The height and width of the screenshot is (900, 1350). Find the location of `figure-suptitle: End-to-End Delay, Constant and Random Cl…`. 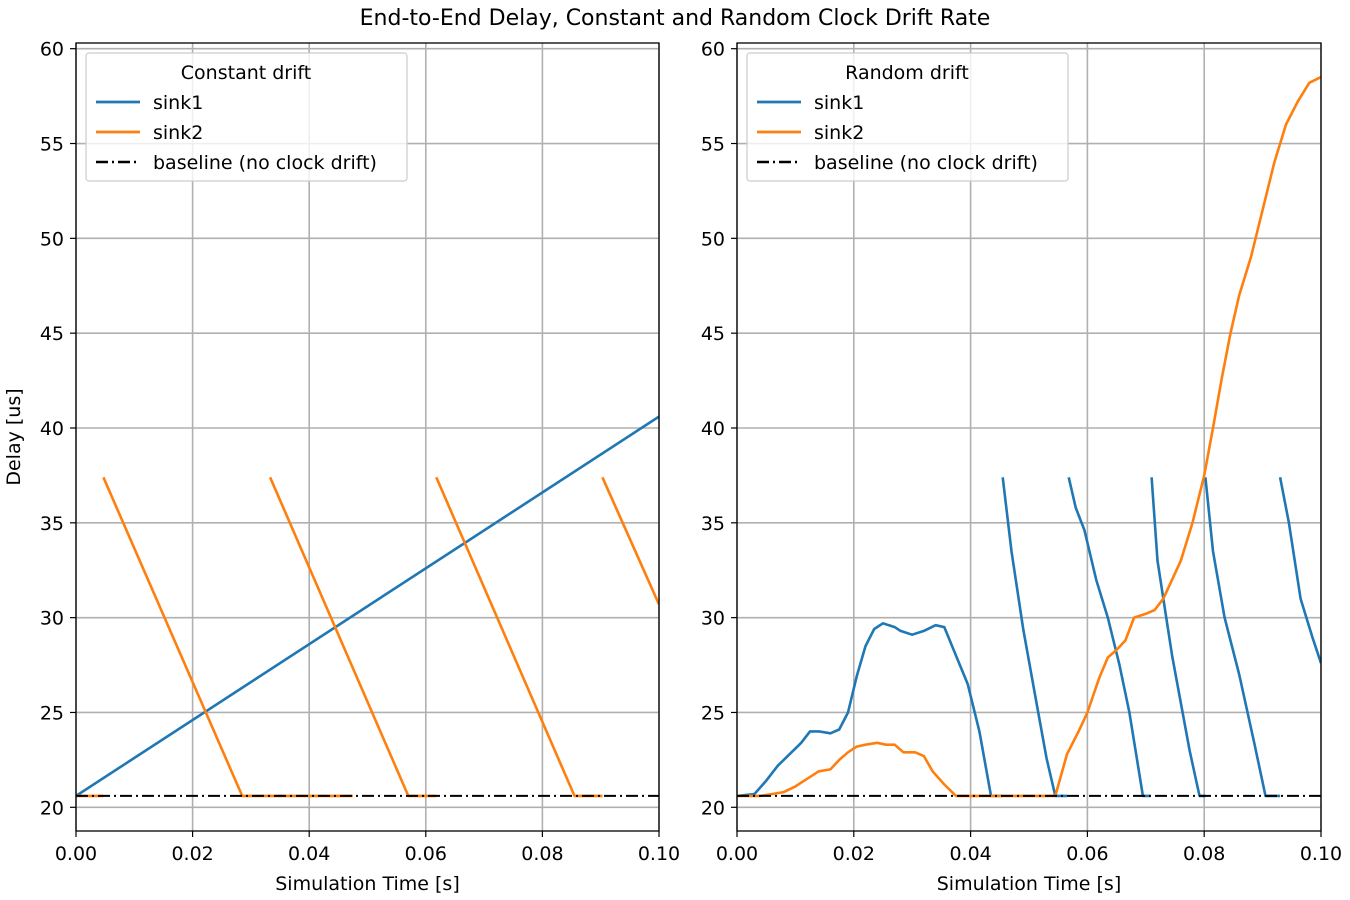

figure-suptitle: End-to-End Delay, Constant and Random Cl… is located at coordinates (675, 18).